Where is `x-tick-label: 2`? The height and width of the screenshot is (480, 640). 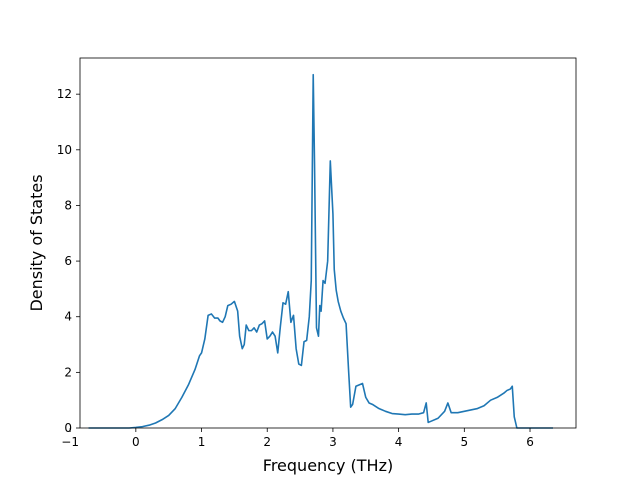
x-tick-label: 2 is located at coordinates (267, 442).